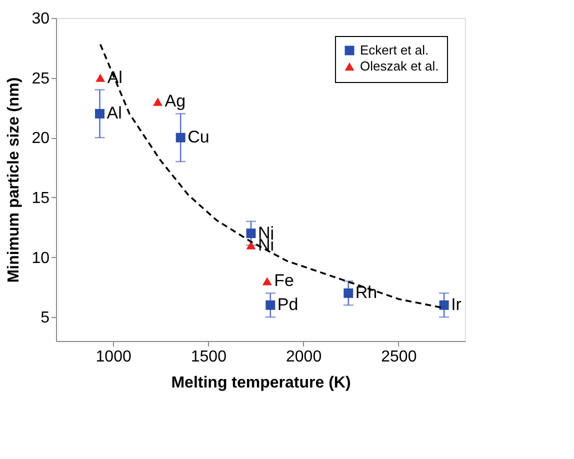 Image resolution: width=574 pixels, height=459 pixels. Describe the element at coordinates (41, 258) in the screenshot. I see `y-tick-label: 10` at that location.